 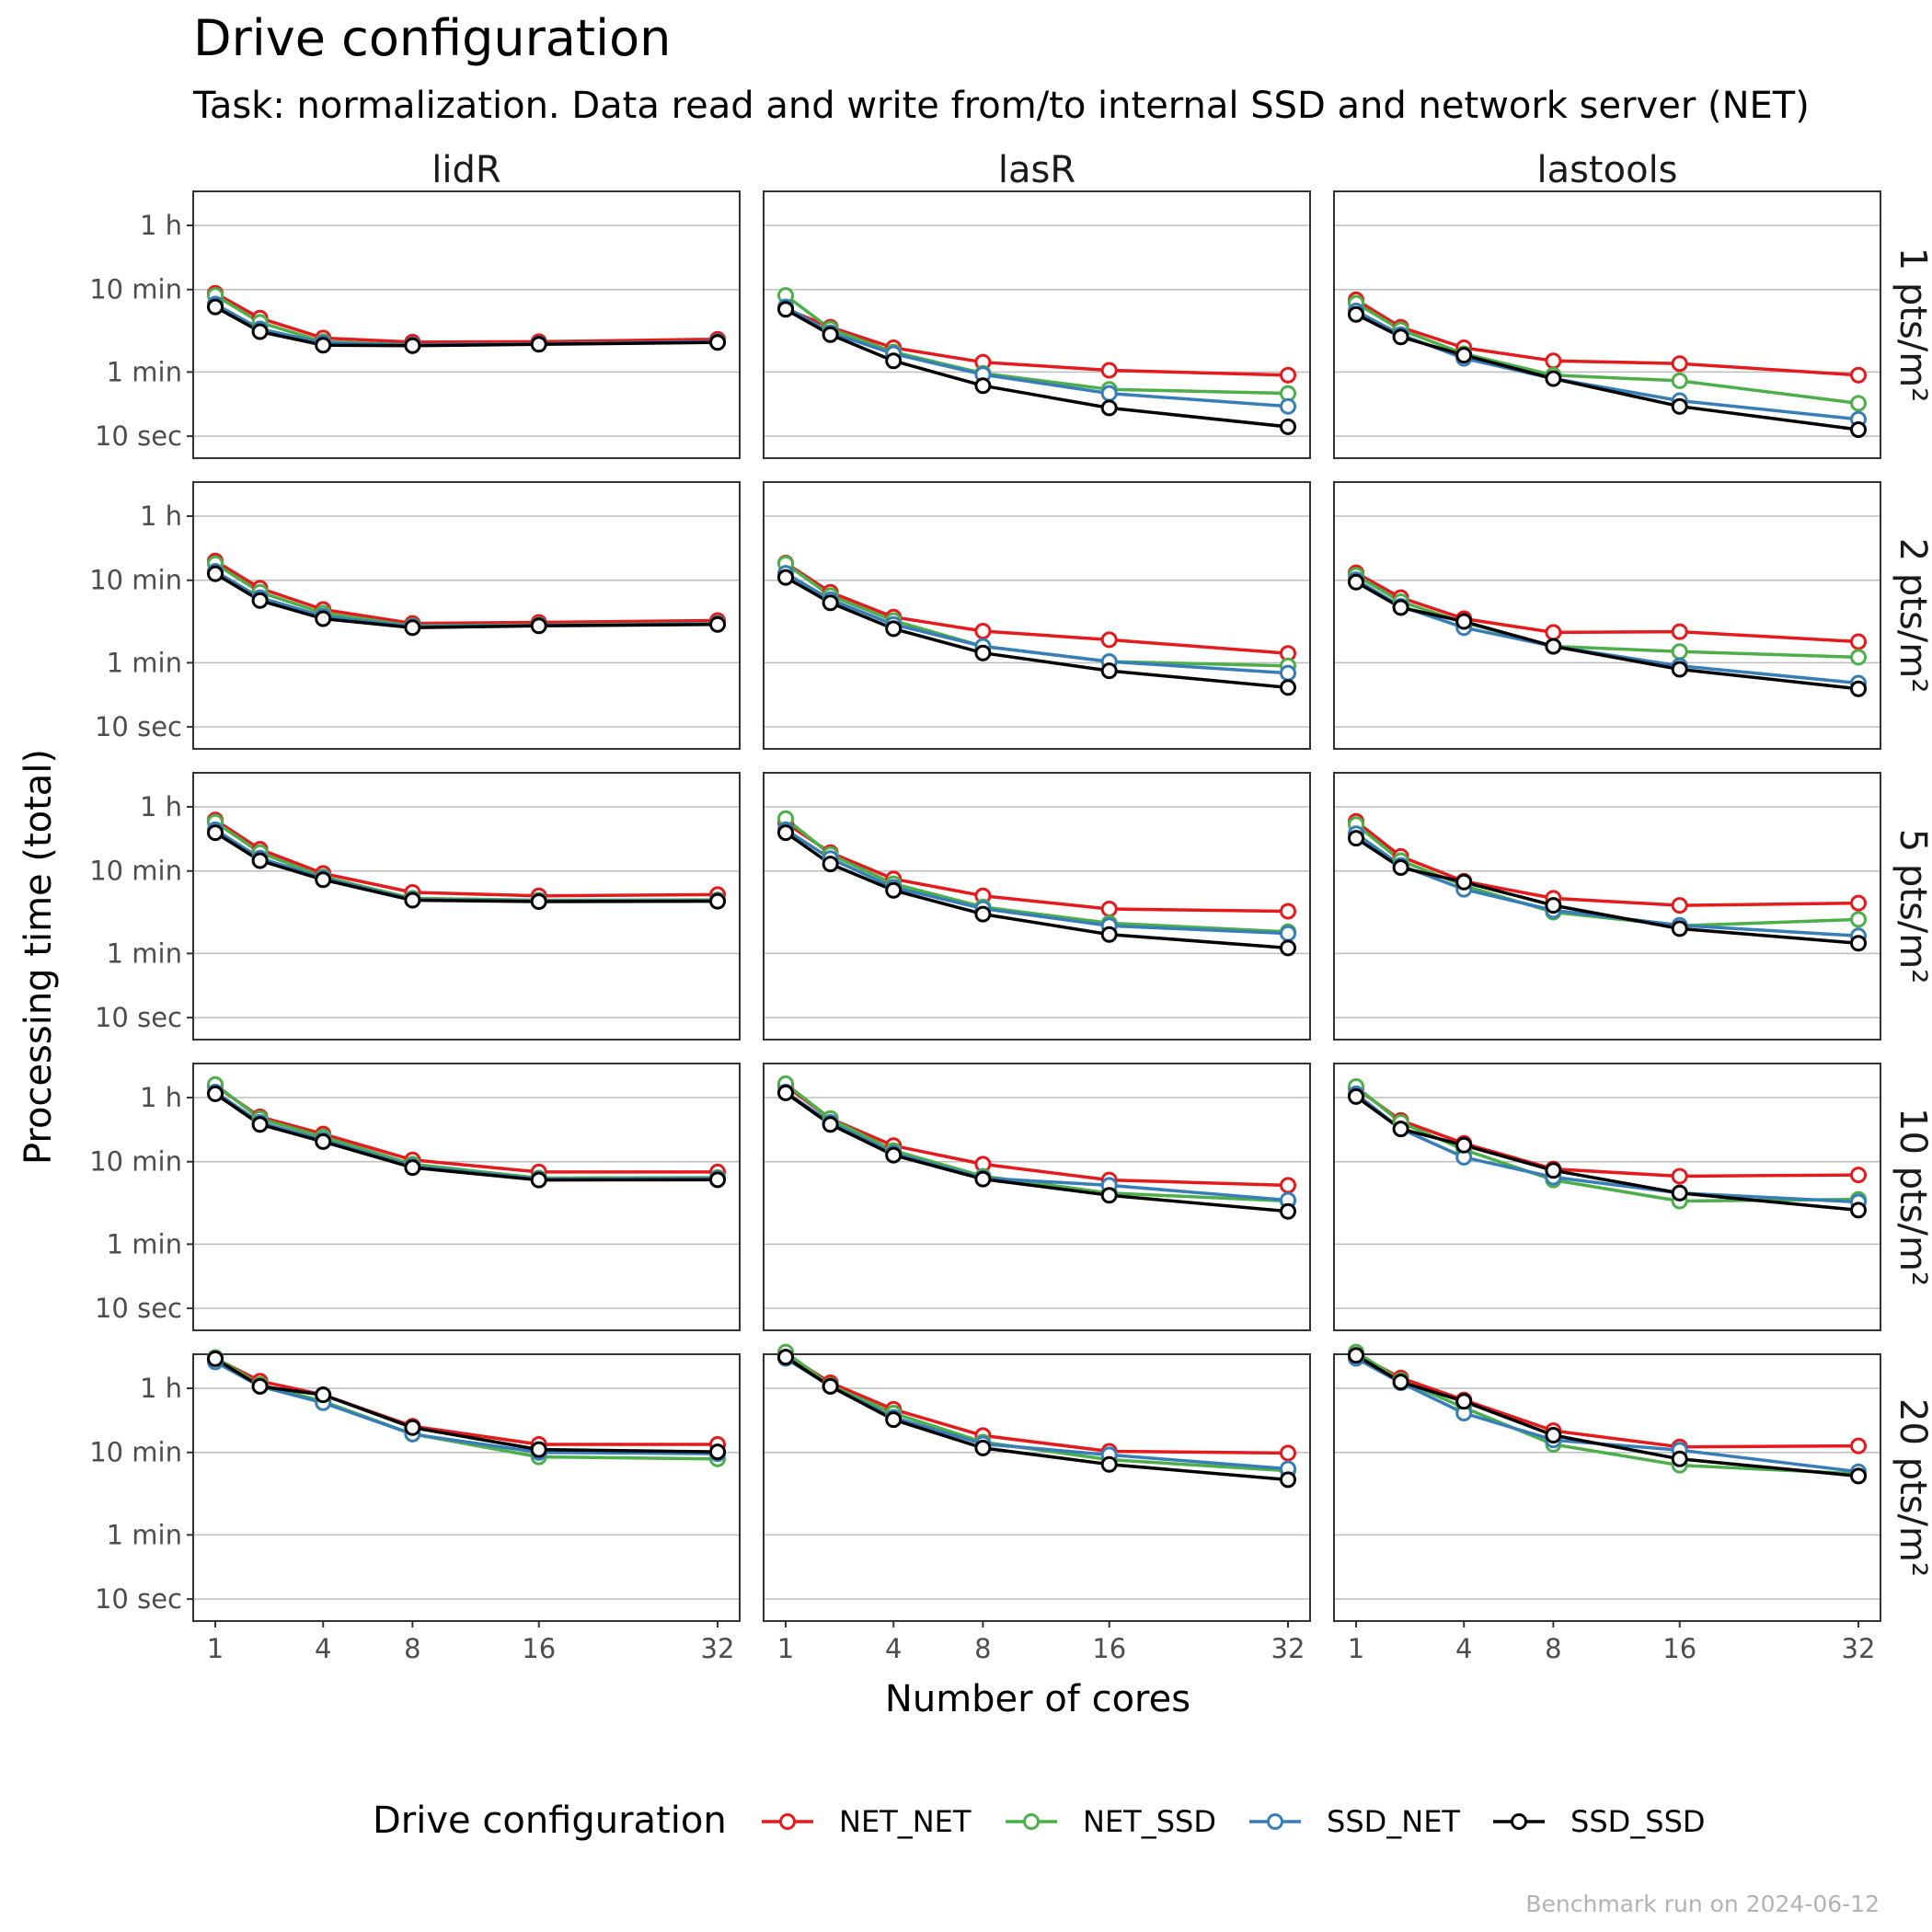 What do you see at coordinates (135, 871) in the screenshot?
I see `y-tick-label: 10 min` at bounding box center [135, 871].